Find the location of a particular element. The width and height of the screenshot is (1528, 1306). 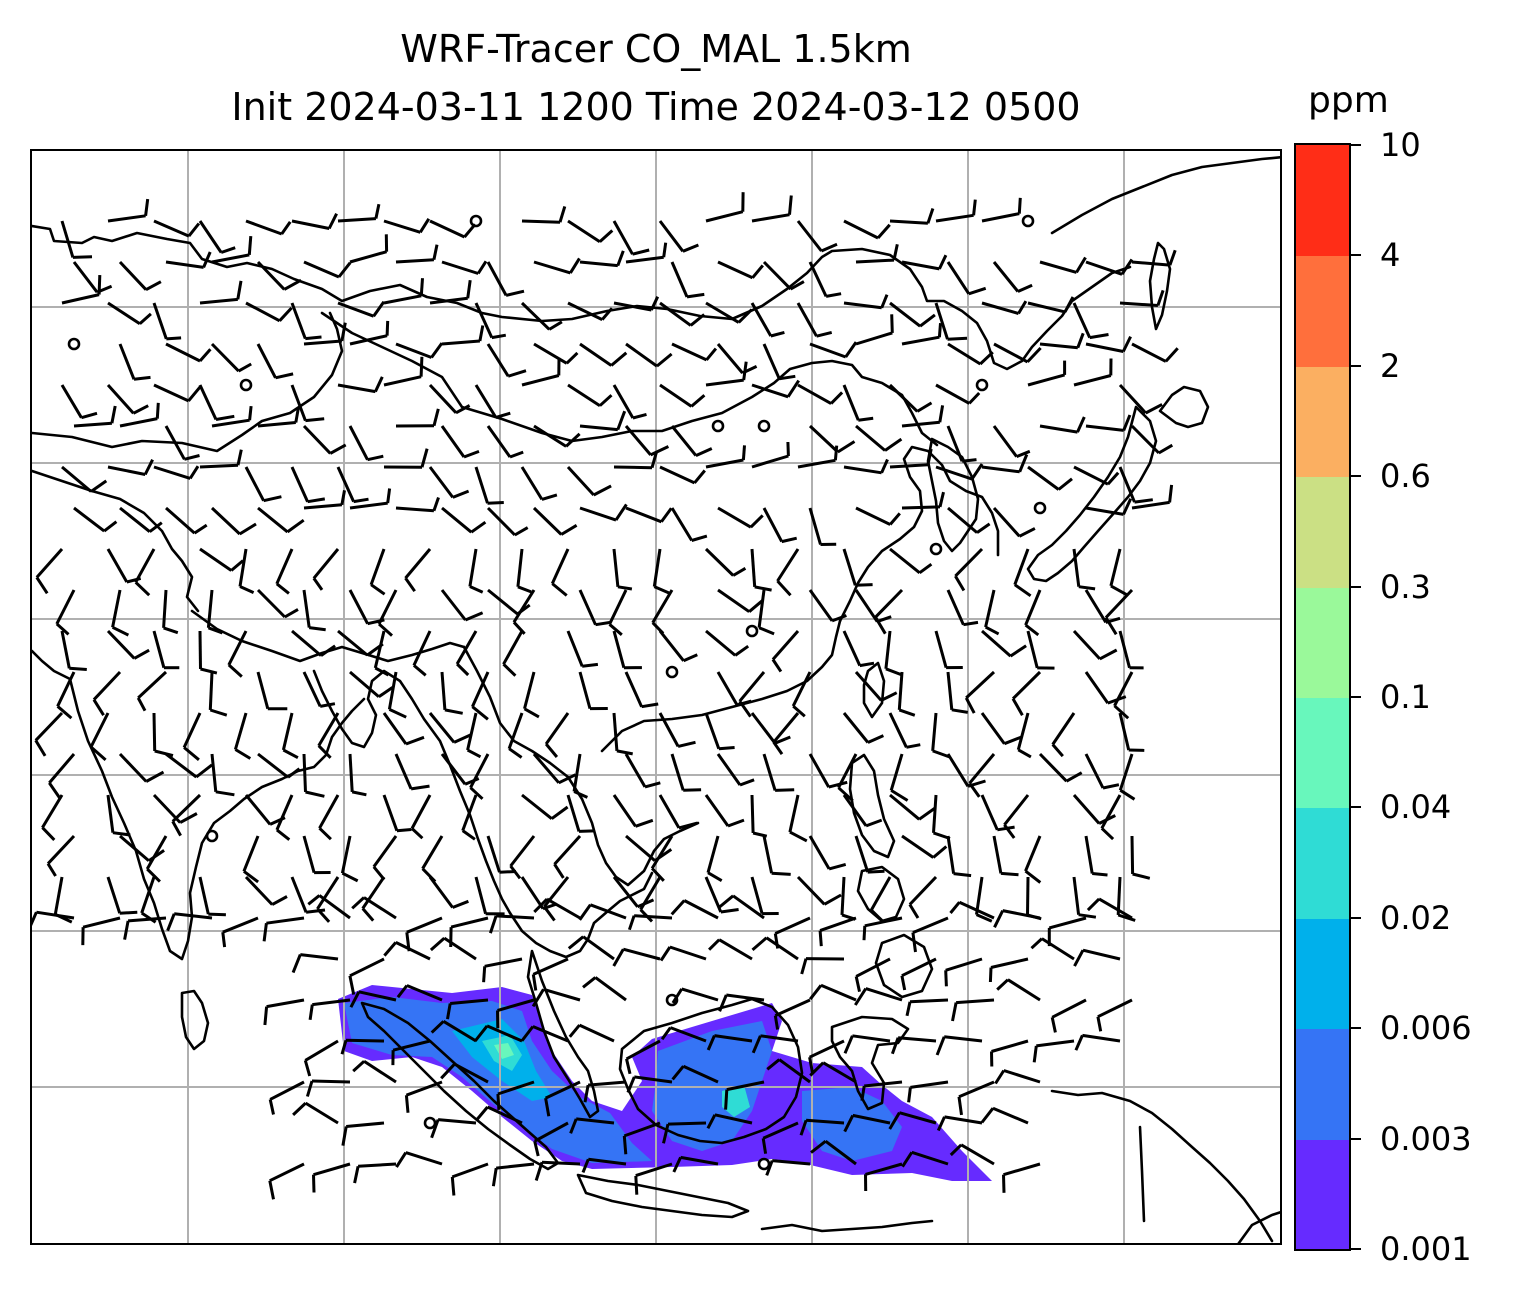

calm-wind-circle is located at coordinates (672, 672).